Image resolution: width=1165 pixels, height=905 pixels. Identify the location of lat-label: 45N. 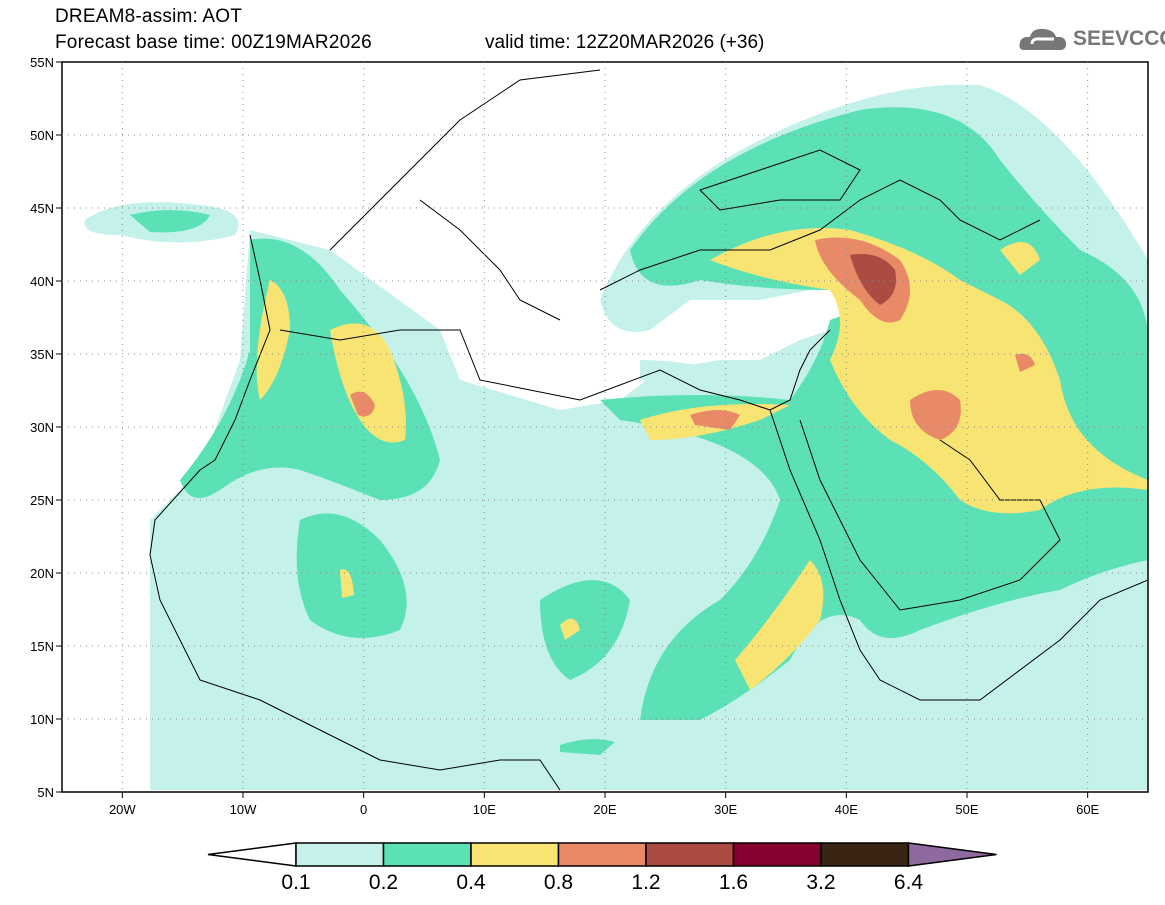
(42, 208).